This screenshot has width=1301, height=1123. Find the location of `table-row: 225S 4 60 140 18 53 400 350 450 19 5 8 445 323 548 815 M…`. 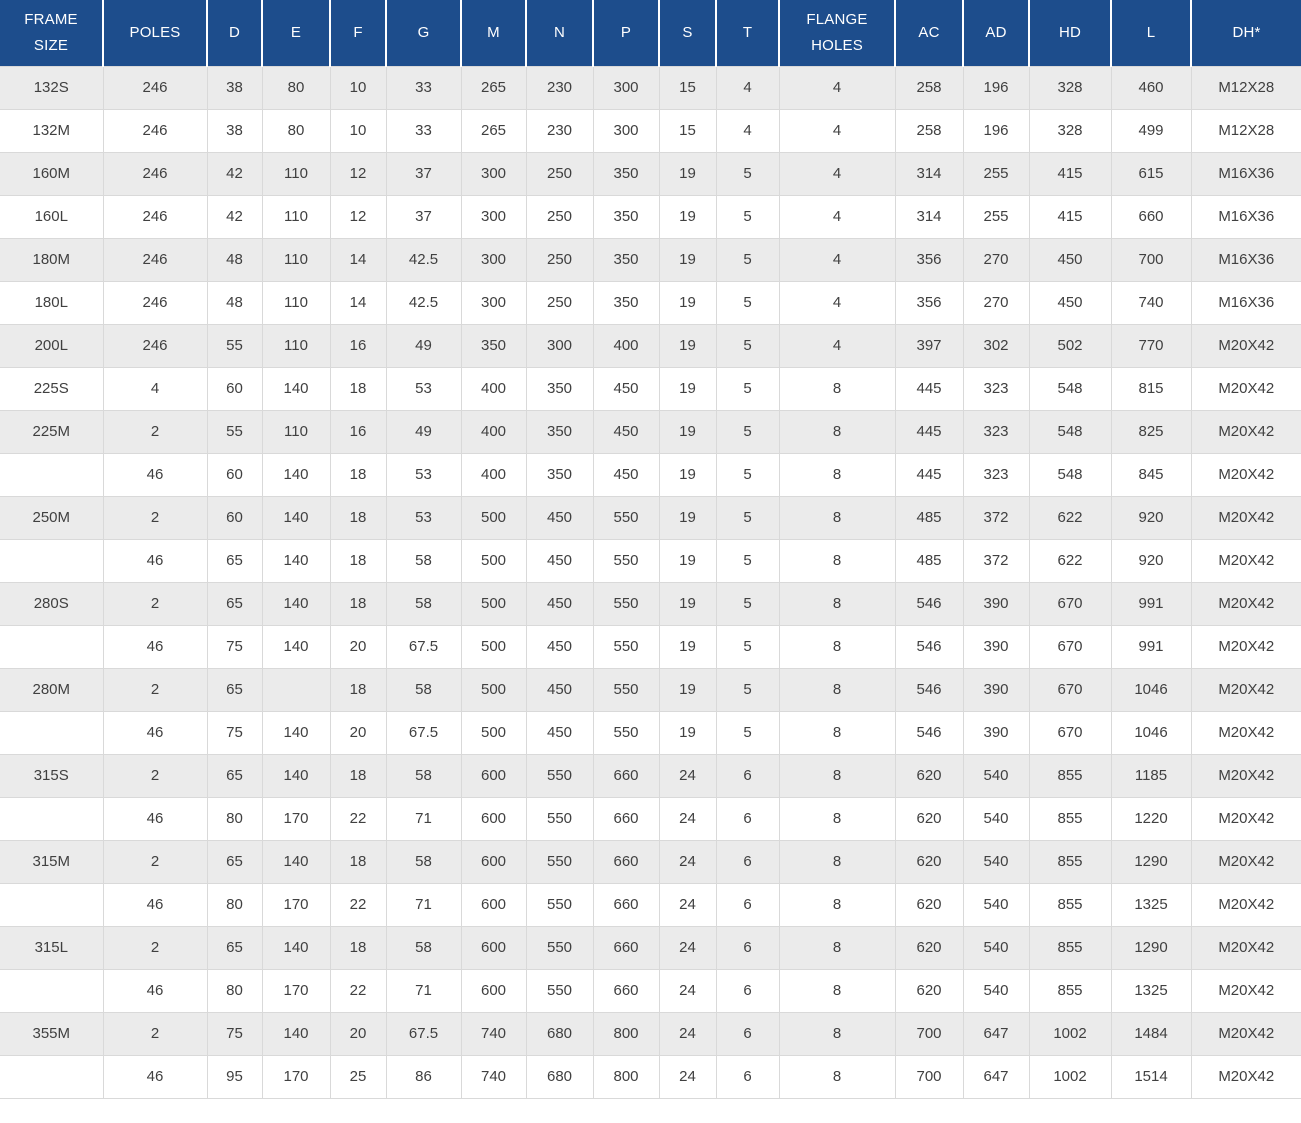

table-row: 225S 4 60 140 18 53 400 350 450 19 5 8 445 323 548 815 M… is located at coordinates (650, 388).